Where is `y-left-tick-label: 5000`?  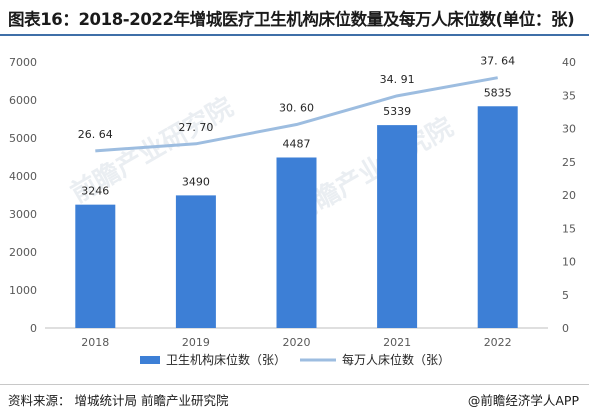
y-left-tick-label: 5000 is located at coordinates (23, 138).